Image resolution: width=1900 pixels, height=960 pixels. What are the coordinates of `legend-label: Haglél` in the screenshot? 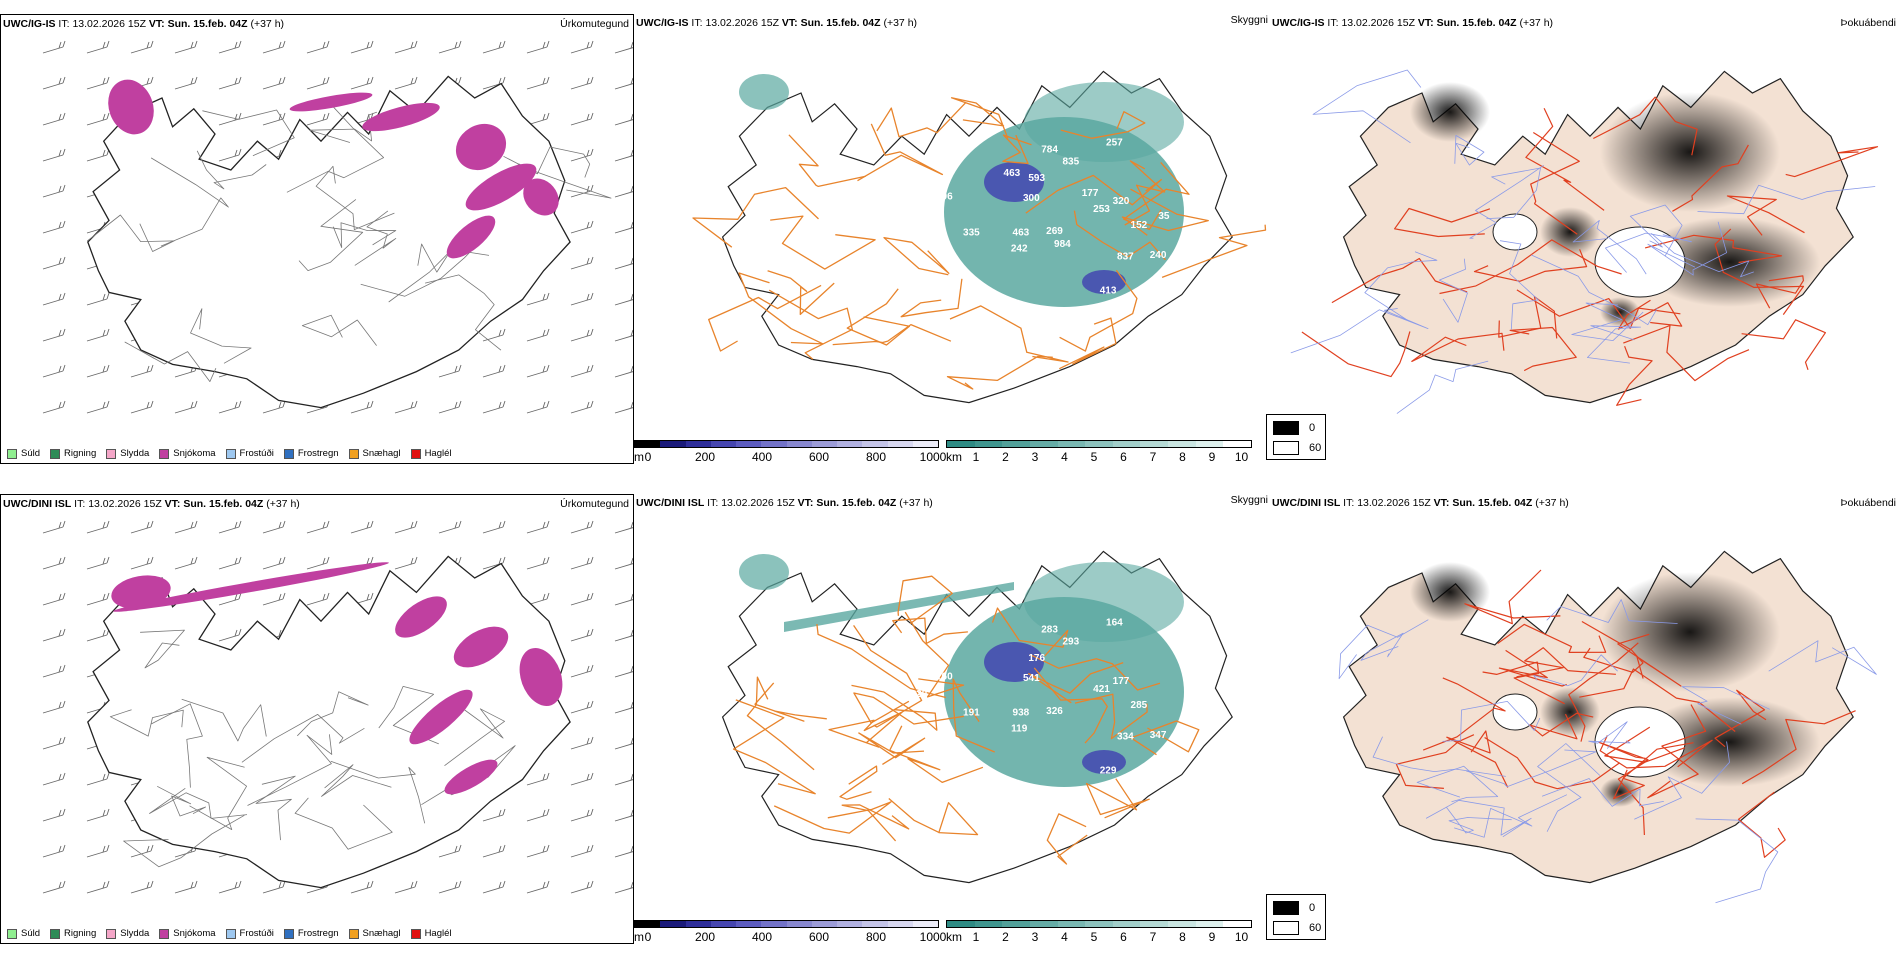 It's located at (438, 933).